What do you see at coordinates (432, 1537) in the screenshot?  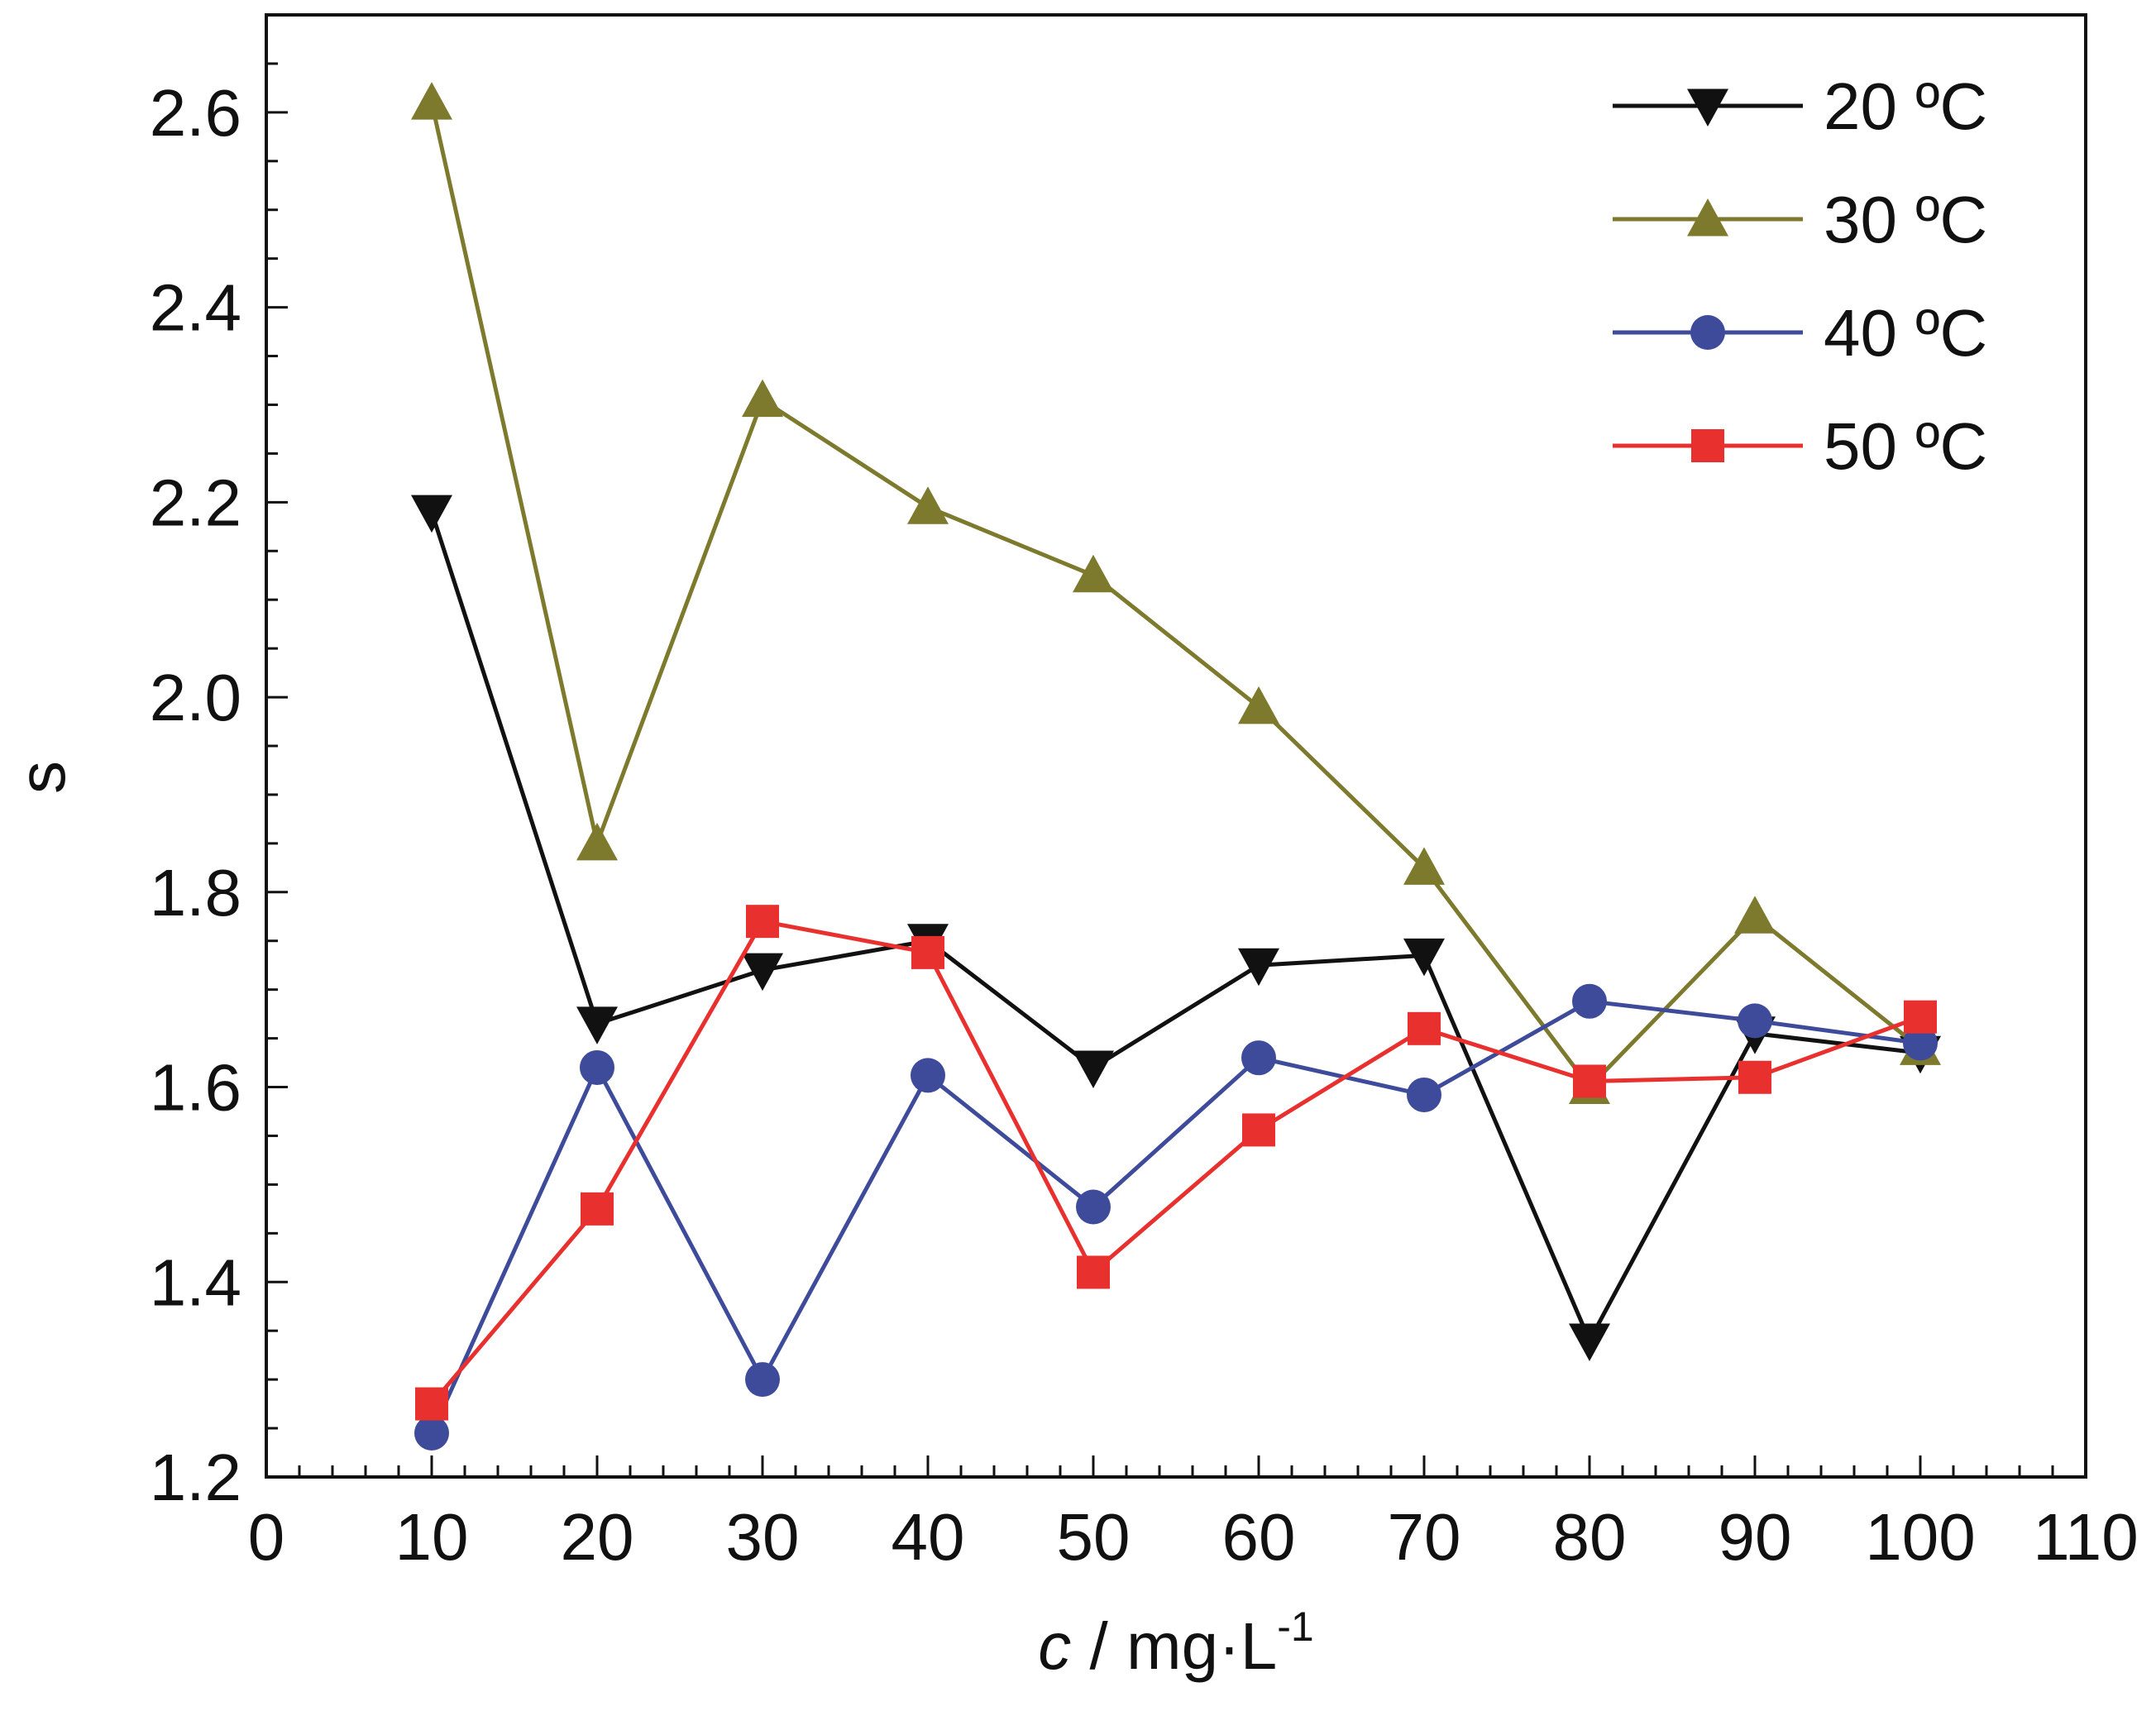 I see `x-tick-label: 10` at bounding box center [432, 1537].